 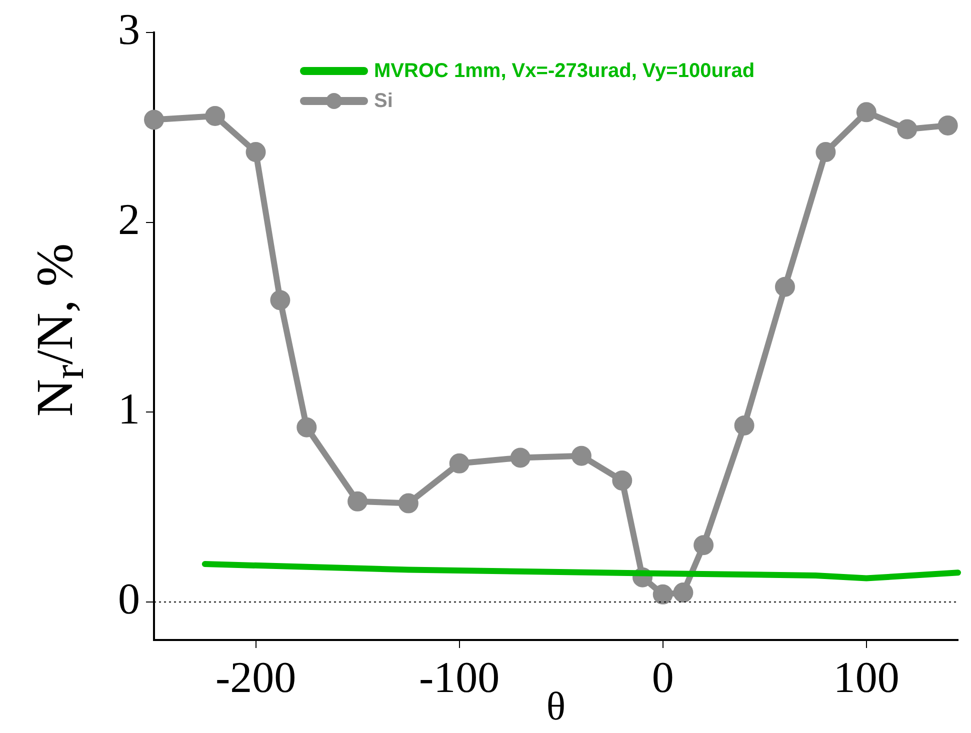 What do you see at coordinates (129, 29) in the screenshot?
I see `y-tick-label: 3` at bounding box center [129, 29].